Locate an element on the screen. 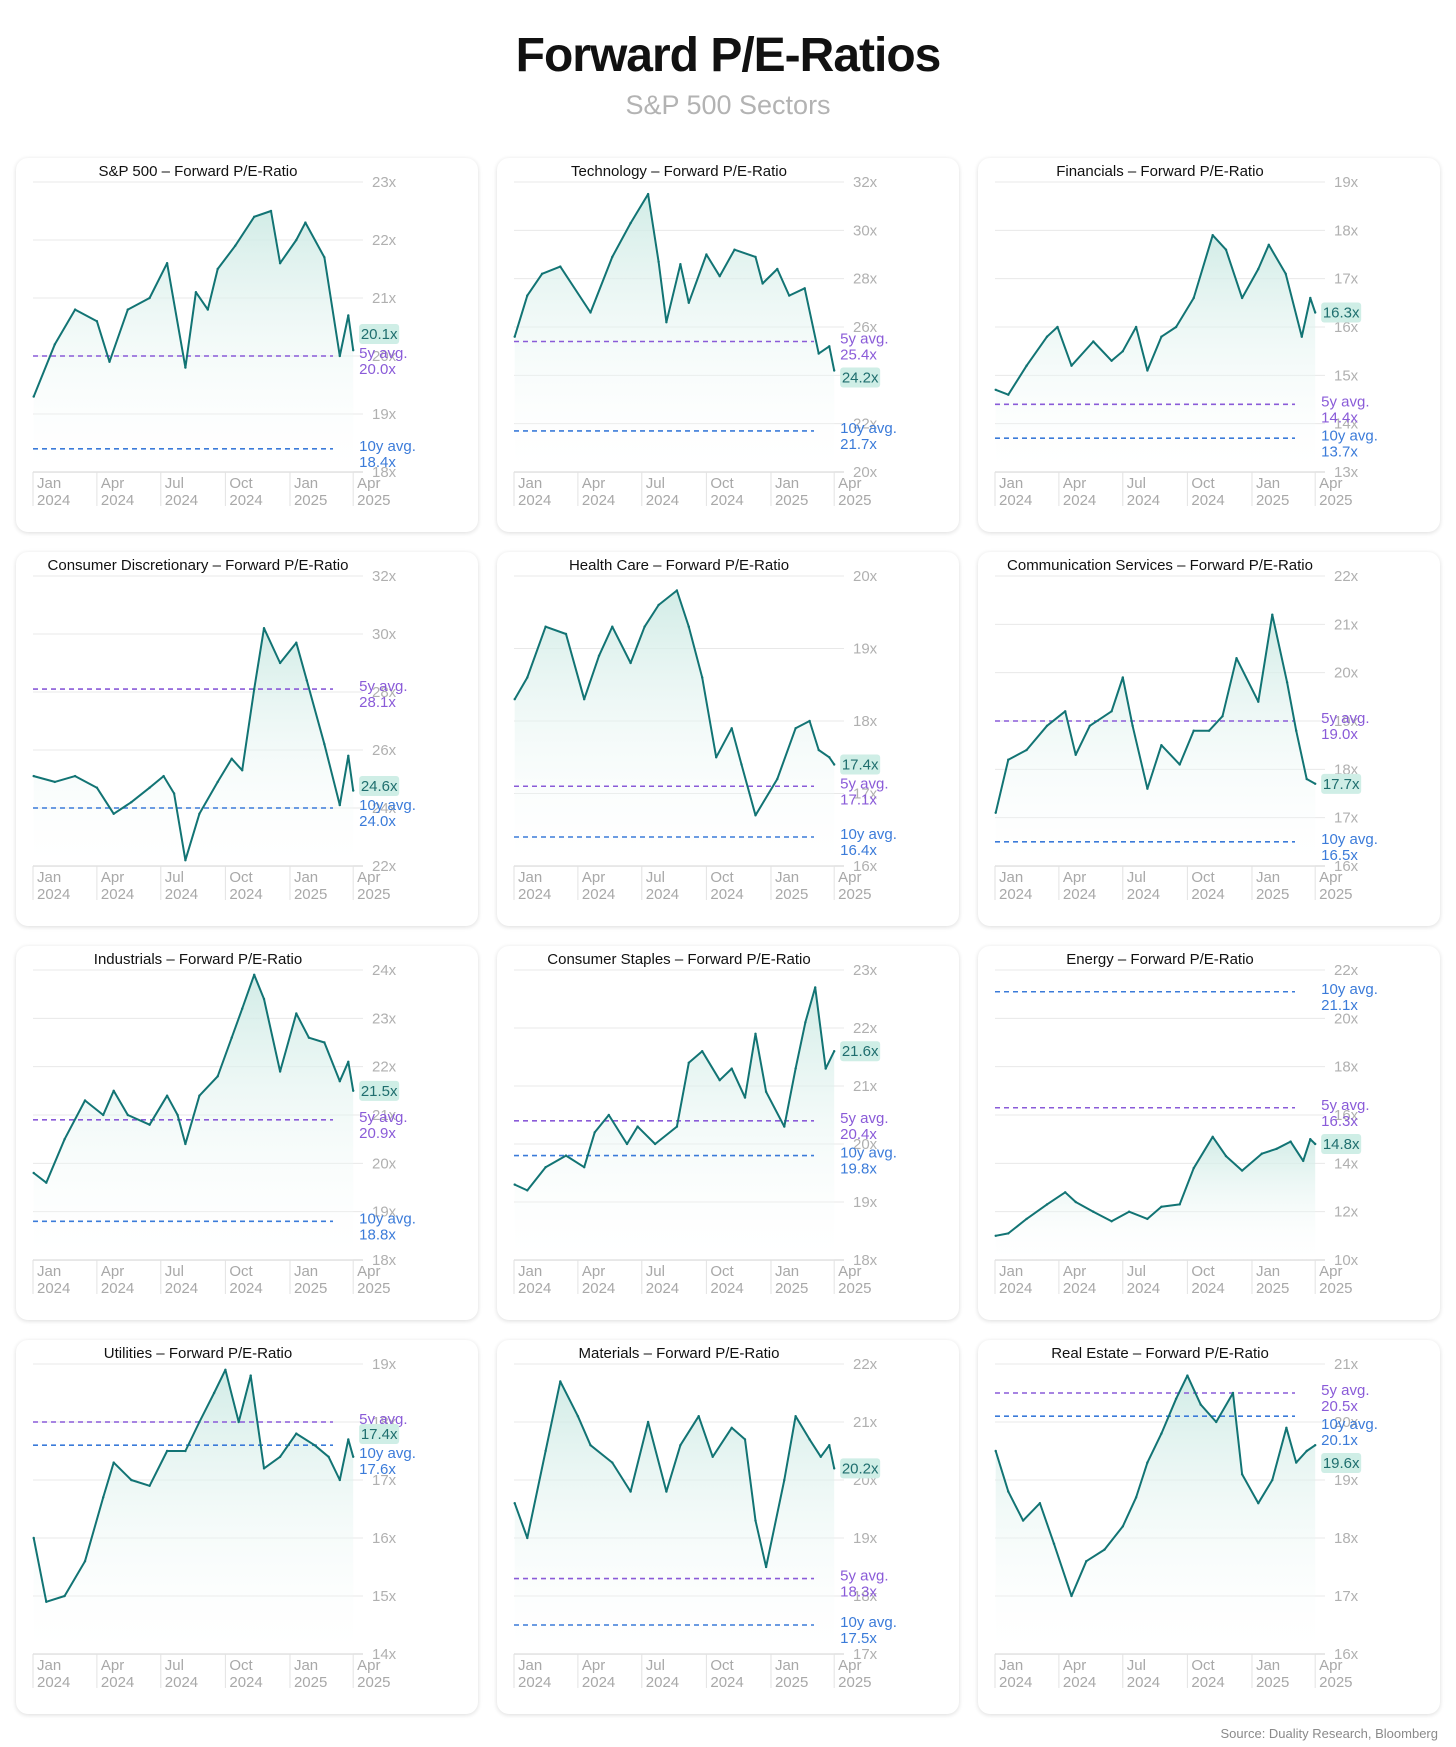 The width and height of the screenshot is (1456, 1747). chart-title: Energy – Forward P/E-Ratio is located at coordinates (1160, 959).